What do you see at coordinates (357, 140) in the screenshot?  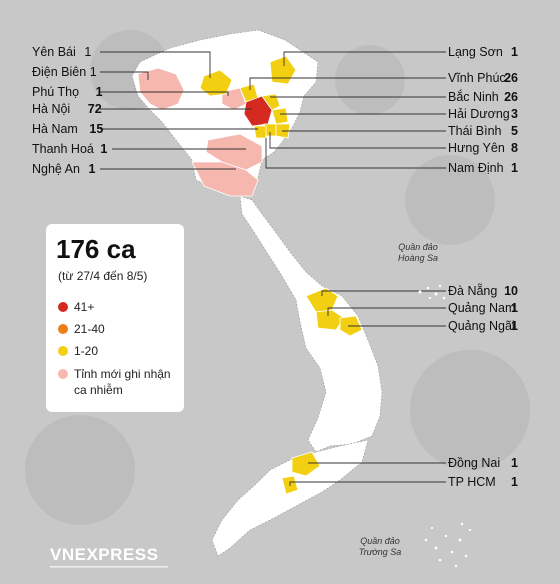 I see `leader-hung-yen` at bounding box center [357, 140].